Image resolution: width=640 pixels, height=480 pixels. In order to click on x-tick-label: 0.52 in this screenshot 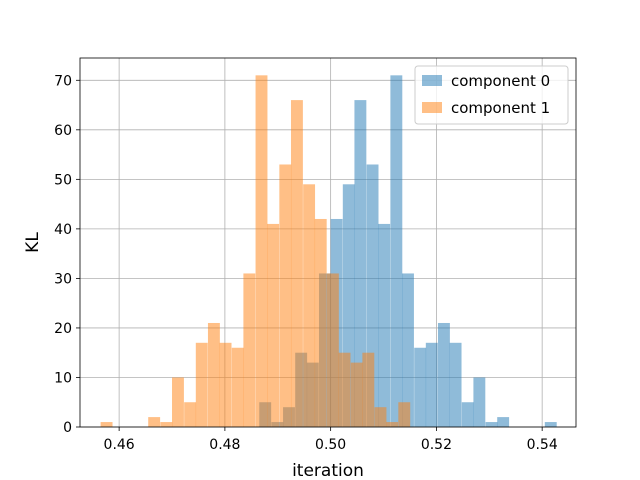, I will do `click(436, 445)`.